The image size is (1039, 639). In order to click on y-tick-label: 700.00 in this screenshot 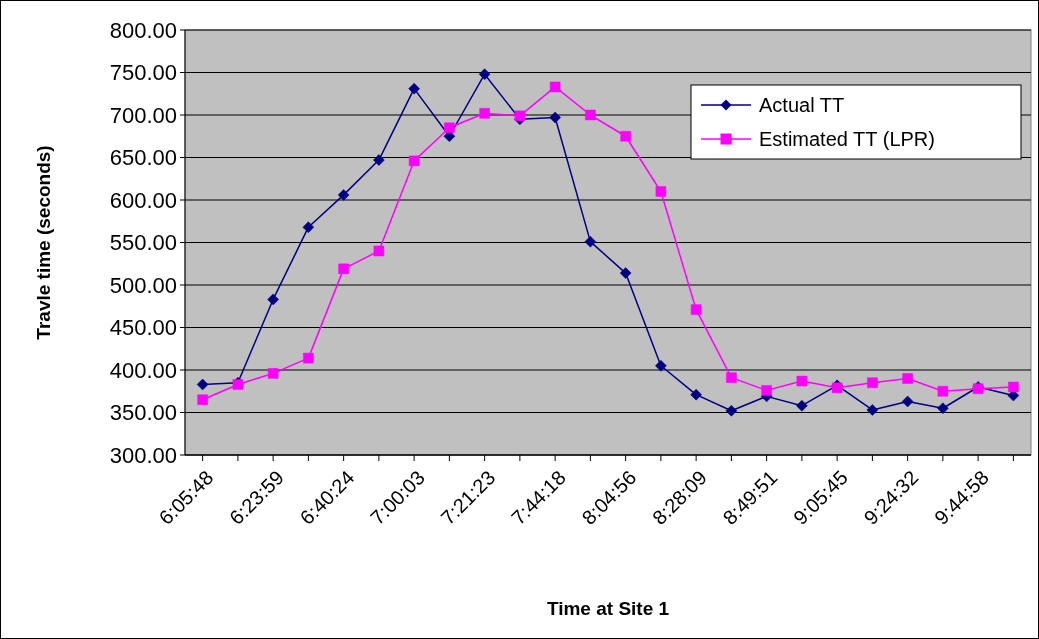, I will do `click(143, 115)`.